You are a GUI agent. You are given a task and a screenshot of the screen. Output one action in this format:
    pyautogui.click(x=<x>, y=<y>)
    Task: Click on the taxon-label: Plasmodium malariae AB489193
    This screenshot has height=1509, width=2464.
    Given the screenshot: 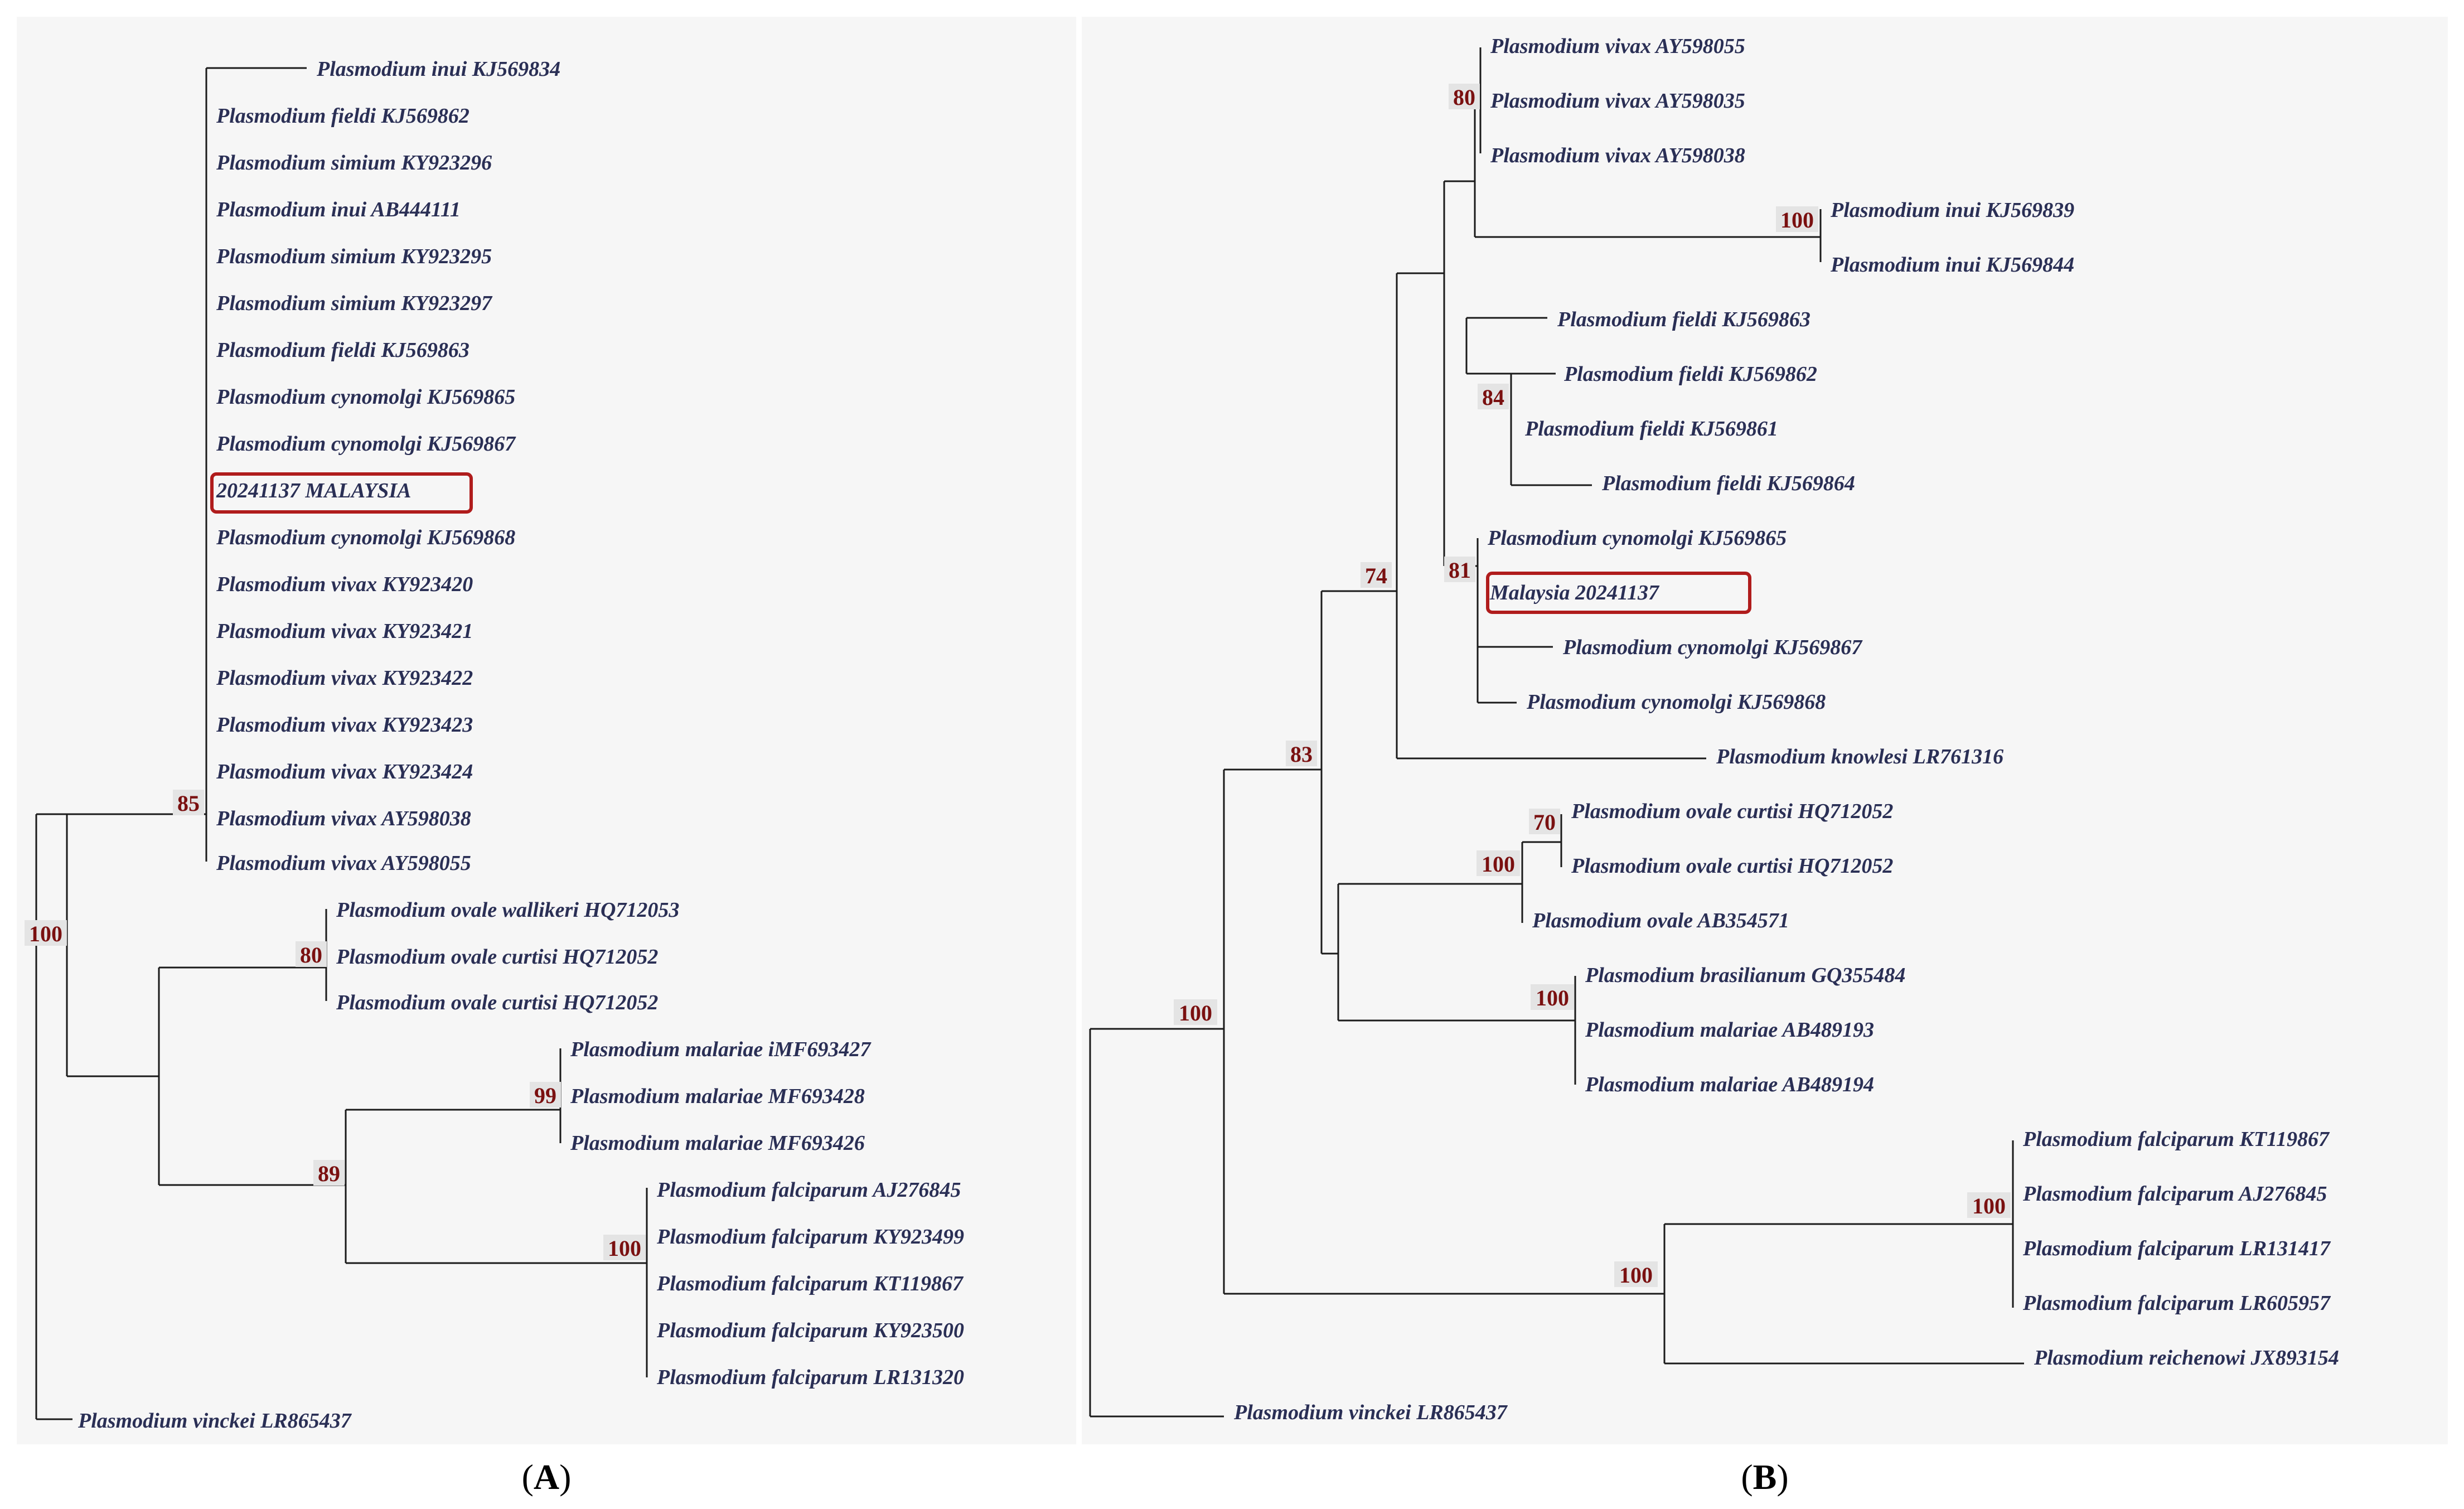 What is the action you would take?
    pyautogui.click(x=1729, y=1030)
    